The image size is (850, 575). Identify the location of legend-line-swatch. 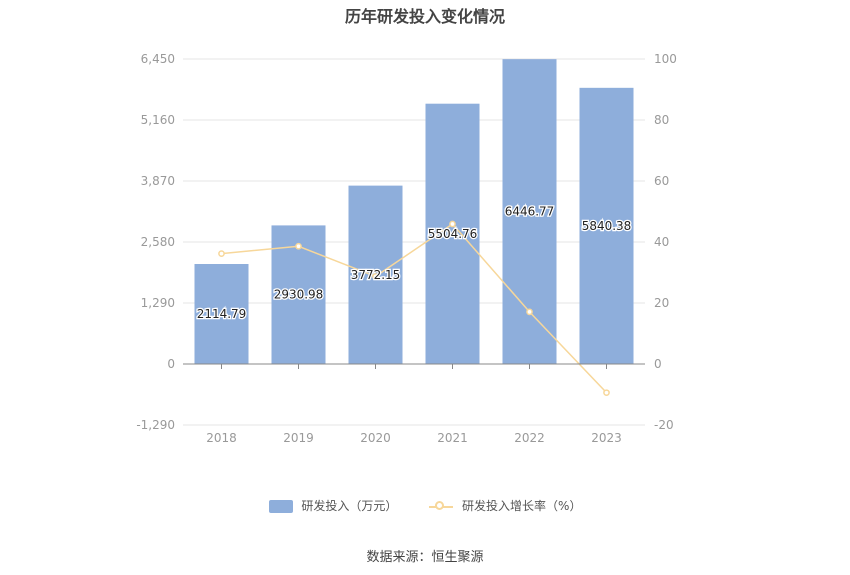
(441, 506).